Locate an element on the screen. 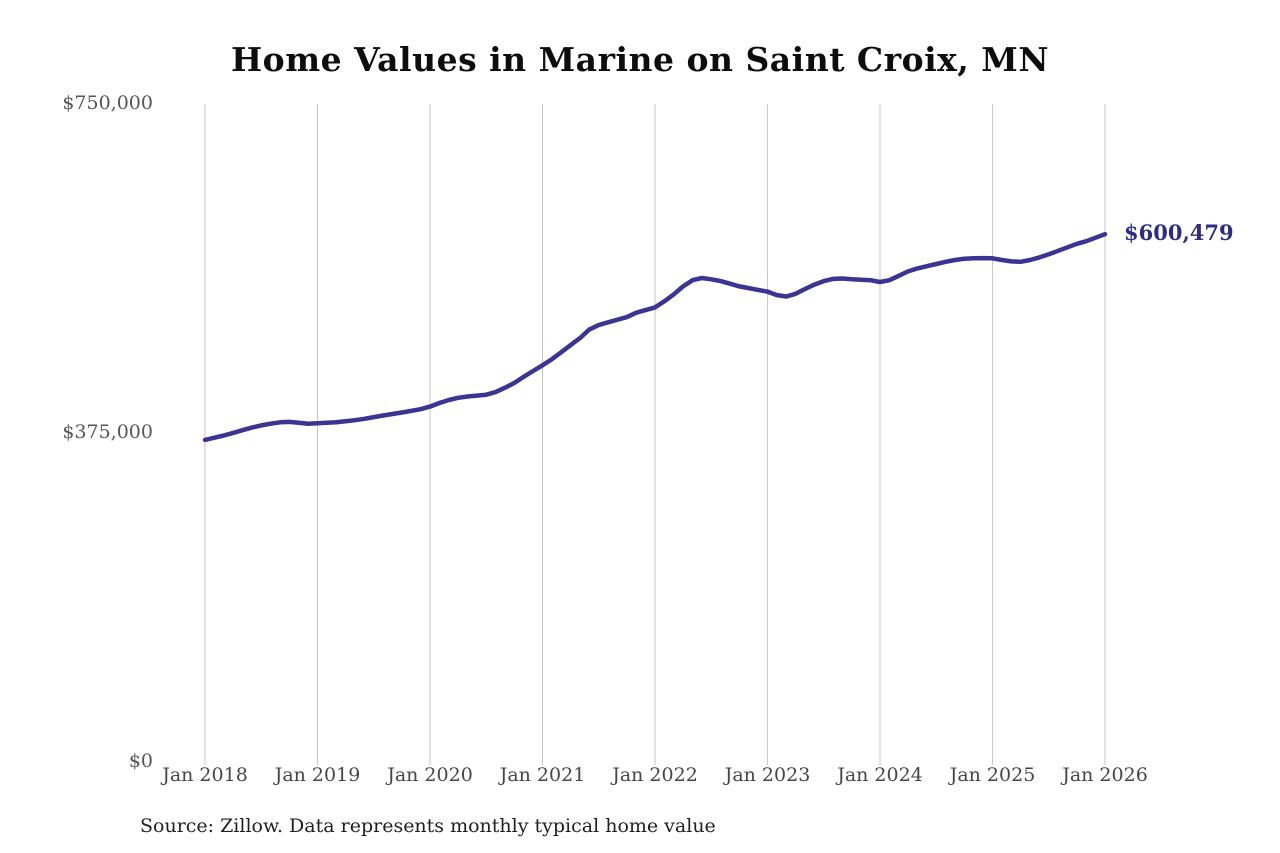  x-tick-label: Jan 2023 is located at coordinates (767, 775).